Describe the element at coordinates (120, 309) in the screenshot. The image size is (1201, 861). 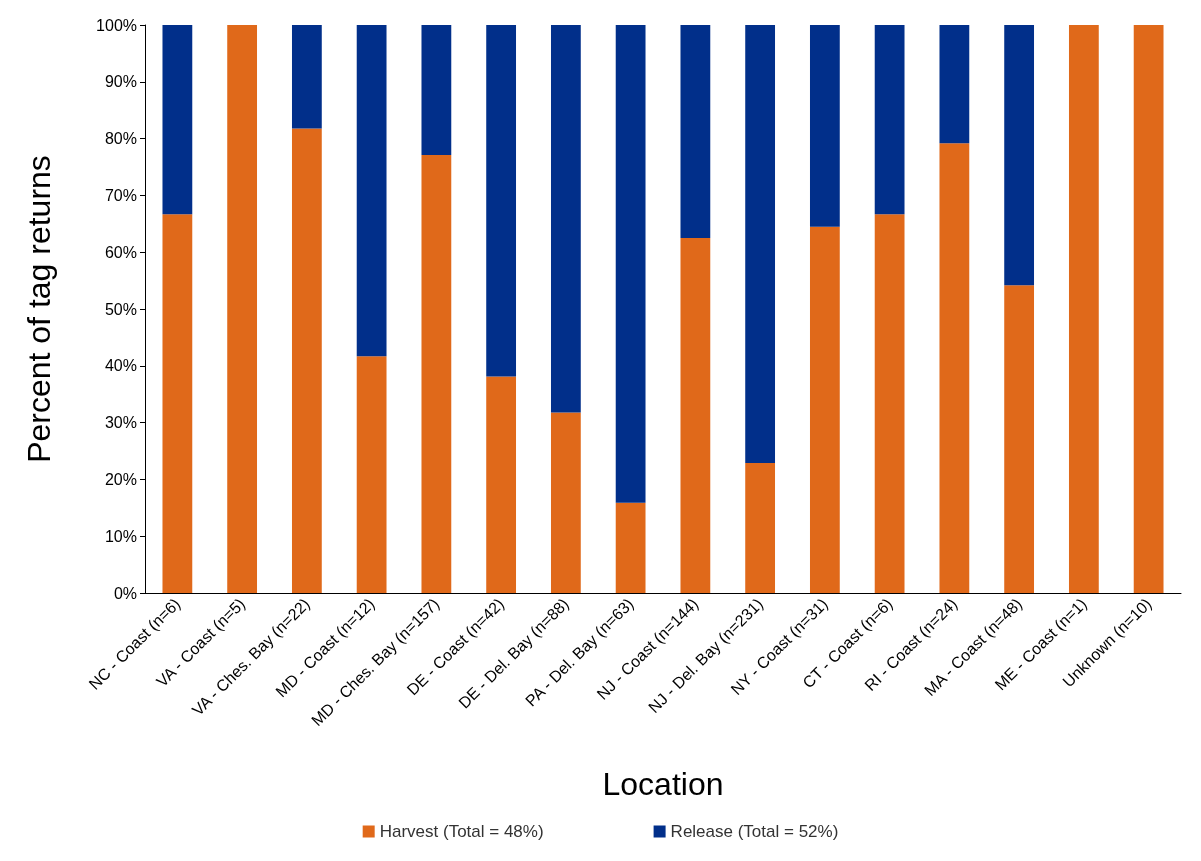
I see `y-tick-label: 50%` at that location.